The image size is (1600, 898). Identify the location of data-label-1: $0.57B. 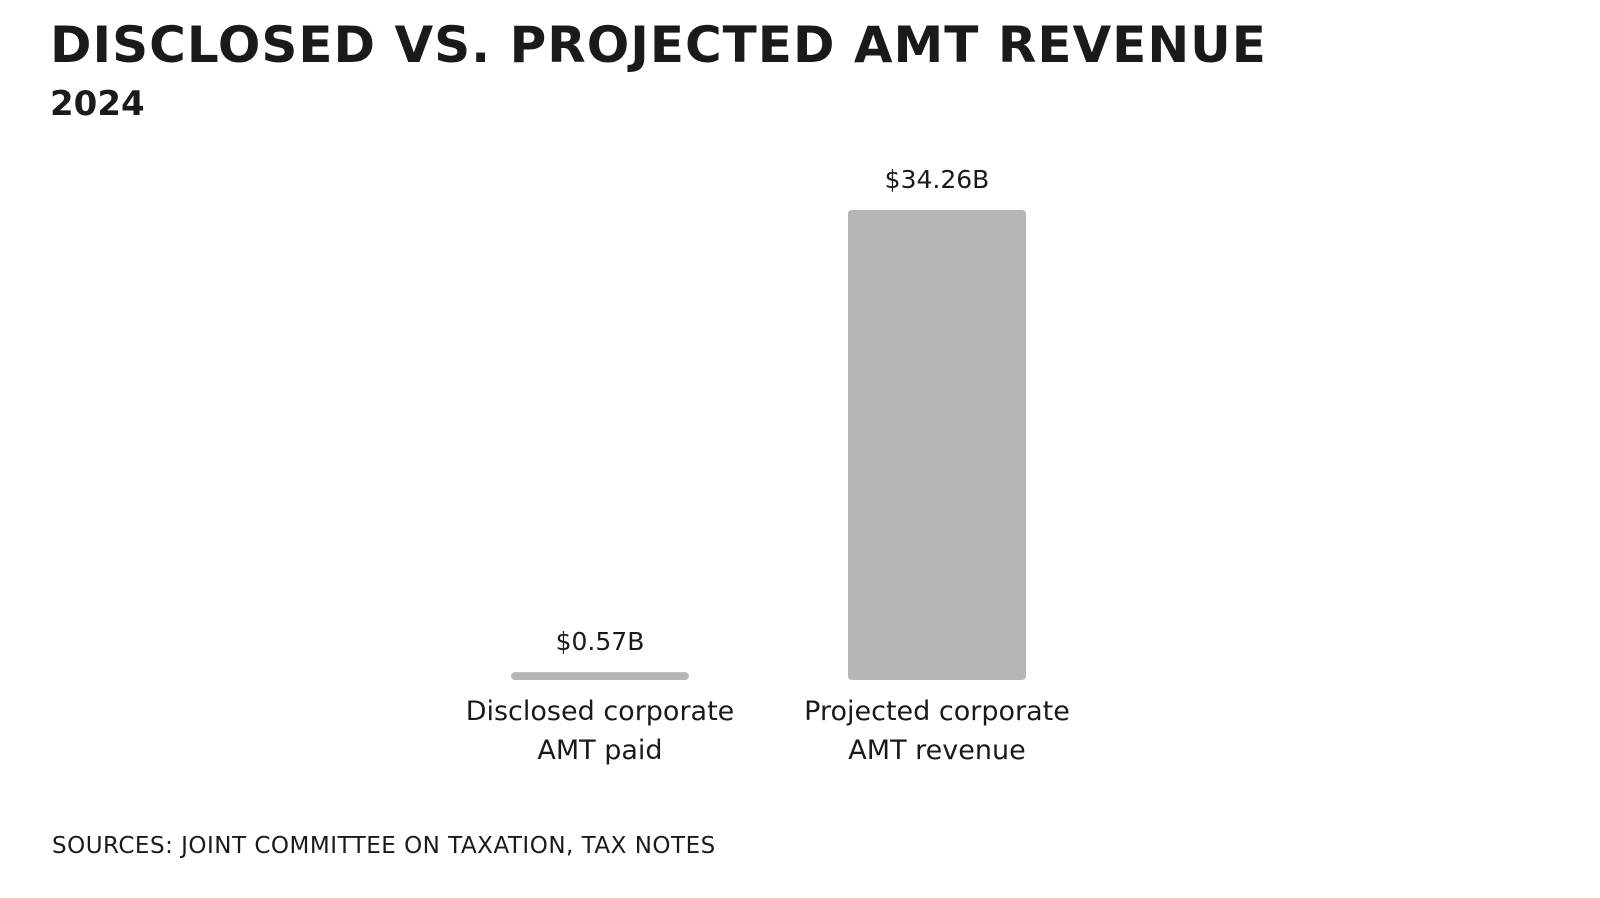
(600, 641).